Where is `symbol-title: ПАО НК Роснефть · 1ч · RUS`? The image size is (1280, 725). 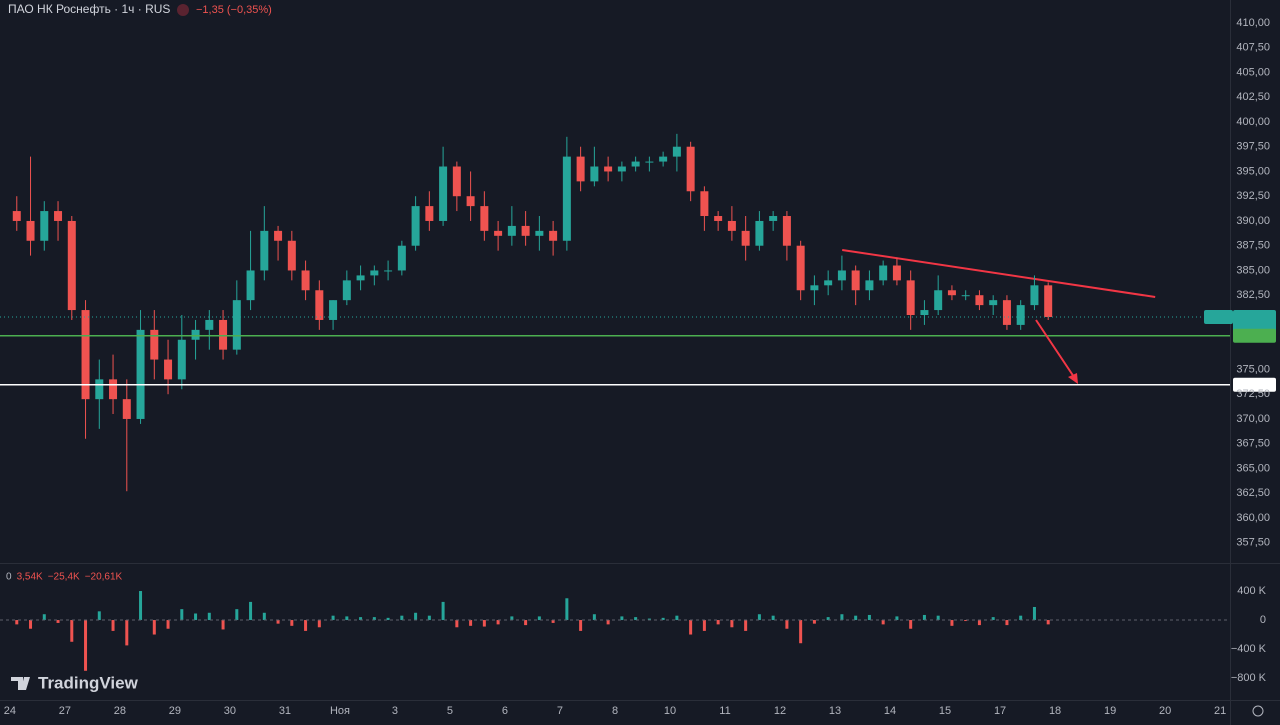
symbol-title: ПАО НК Роснефть · 1ч · RUS is located at coordinates (89, 9).